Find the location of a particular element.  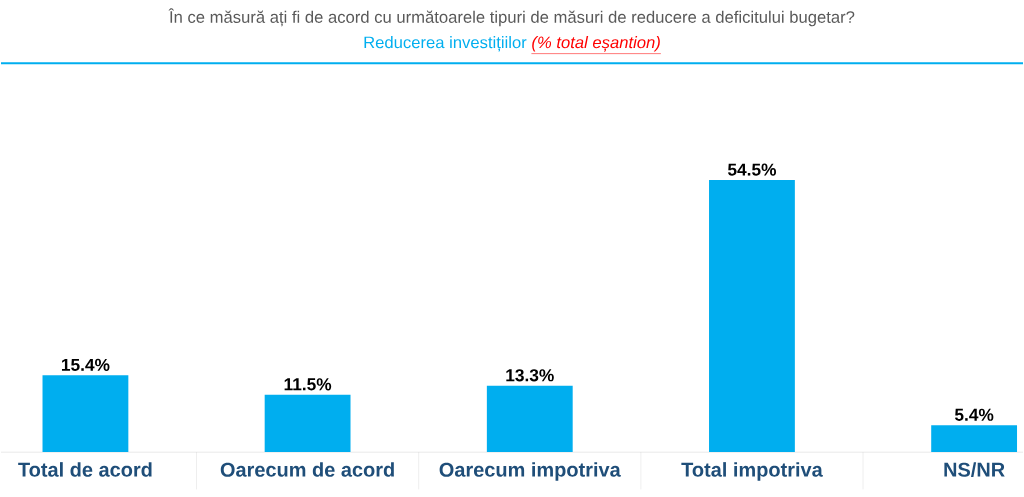

data-label: 15.4% is located at coordinates (85, 364).